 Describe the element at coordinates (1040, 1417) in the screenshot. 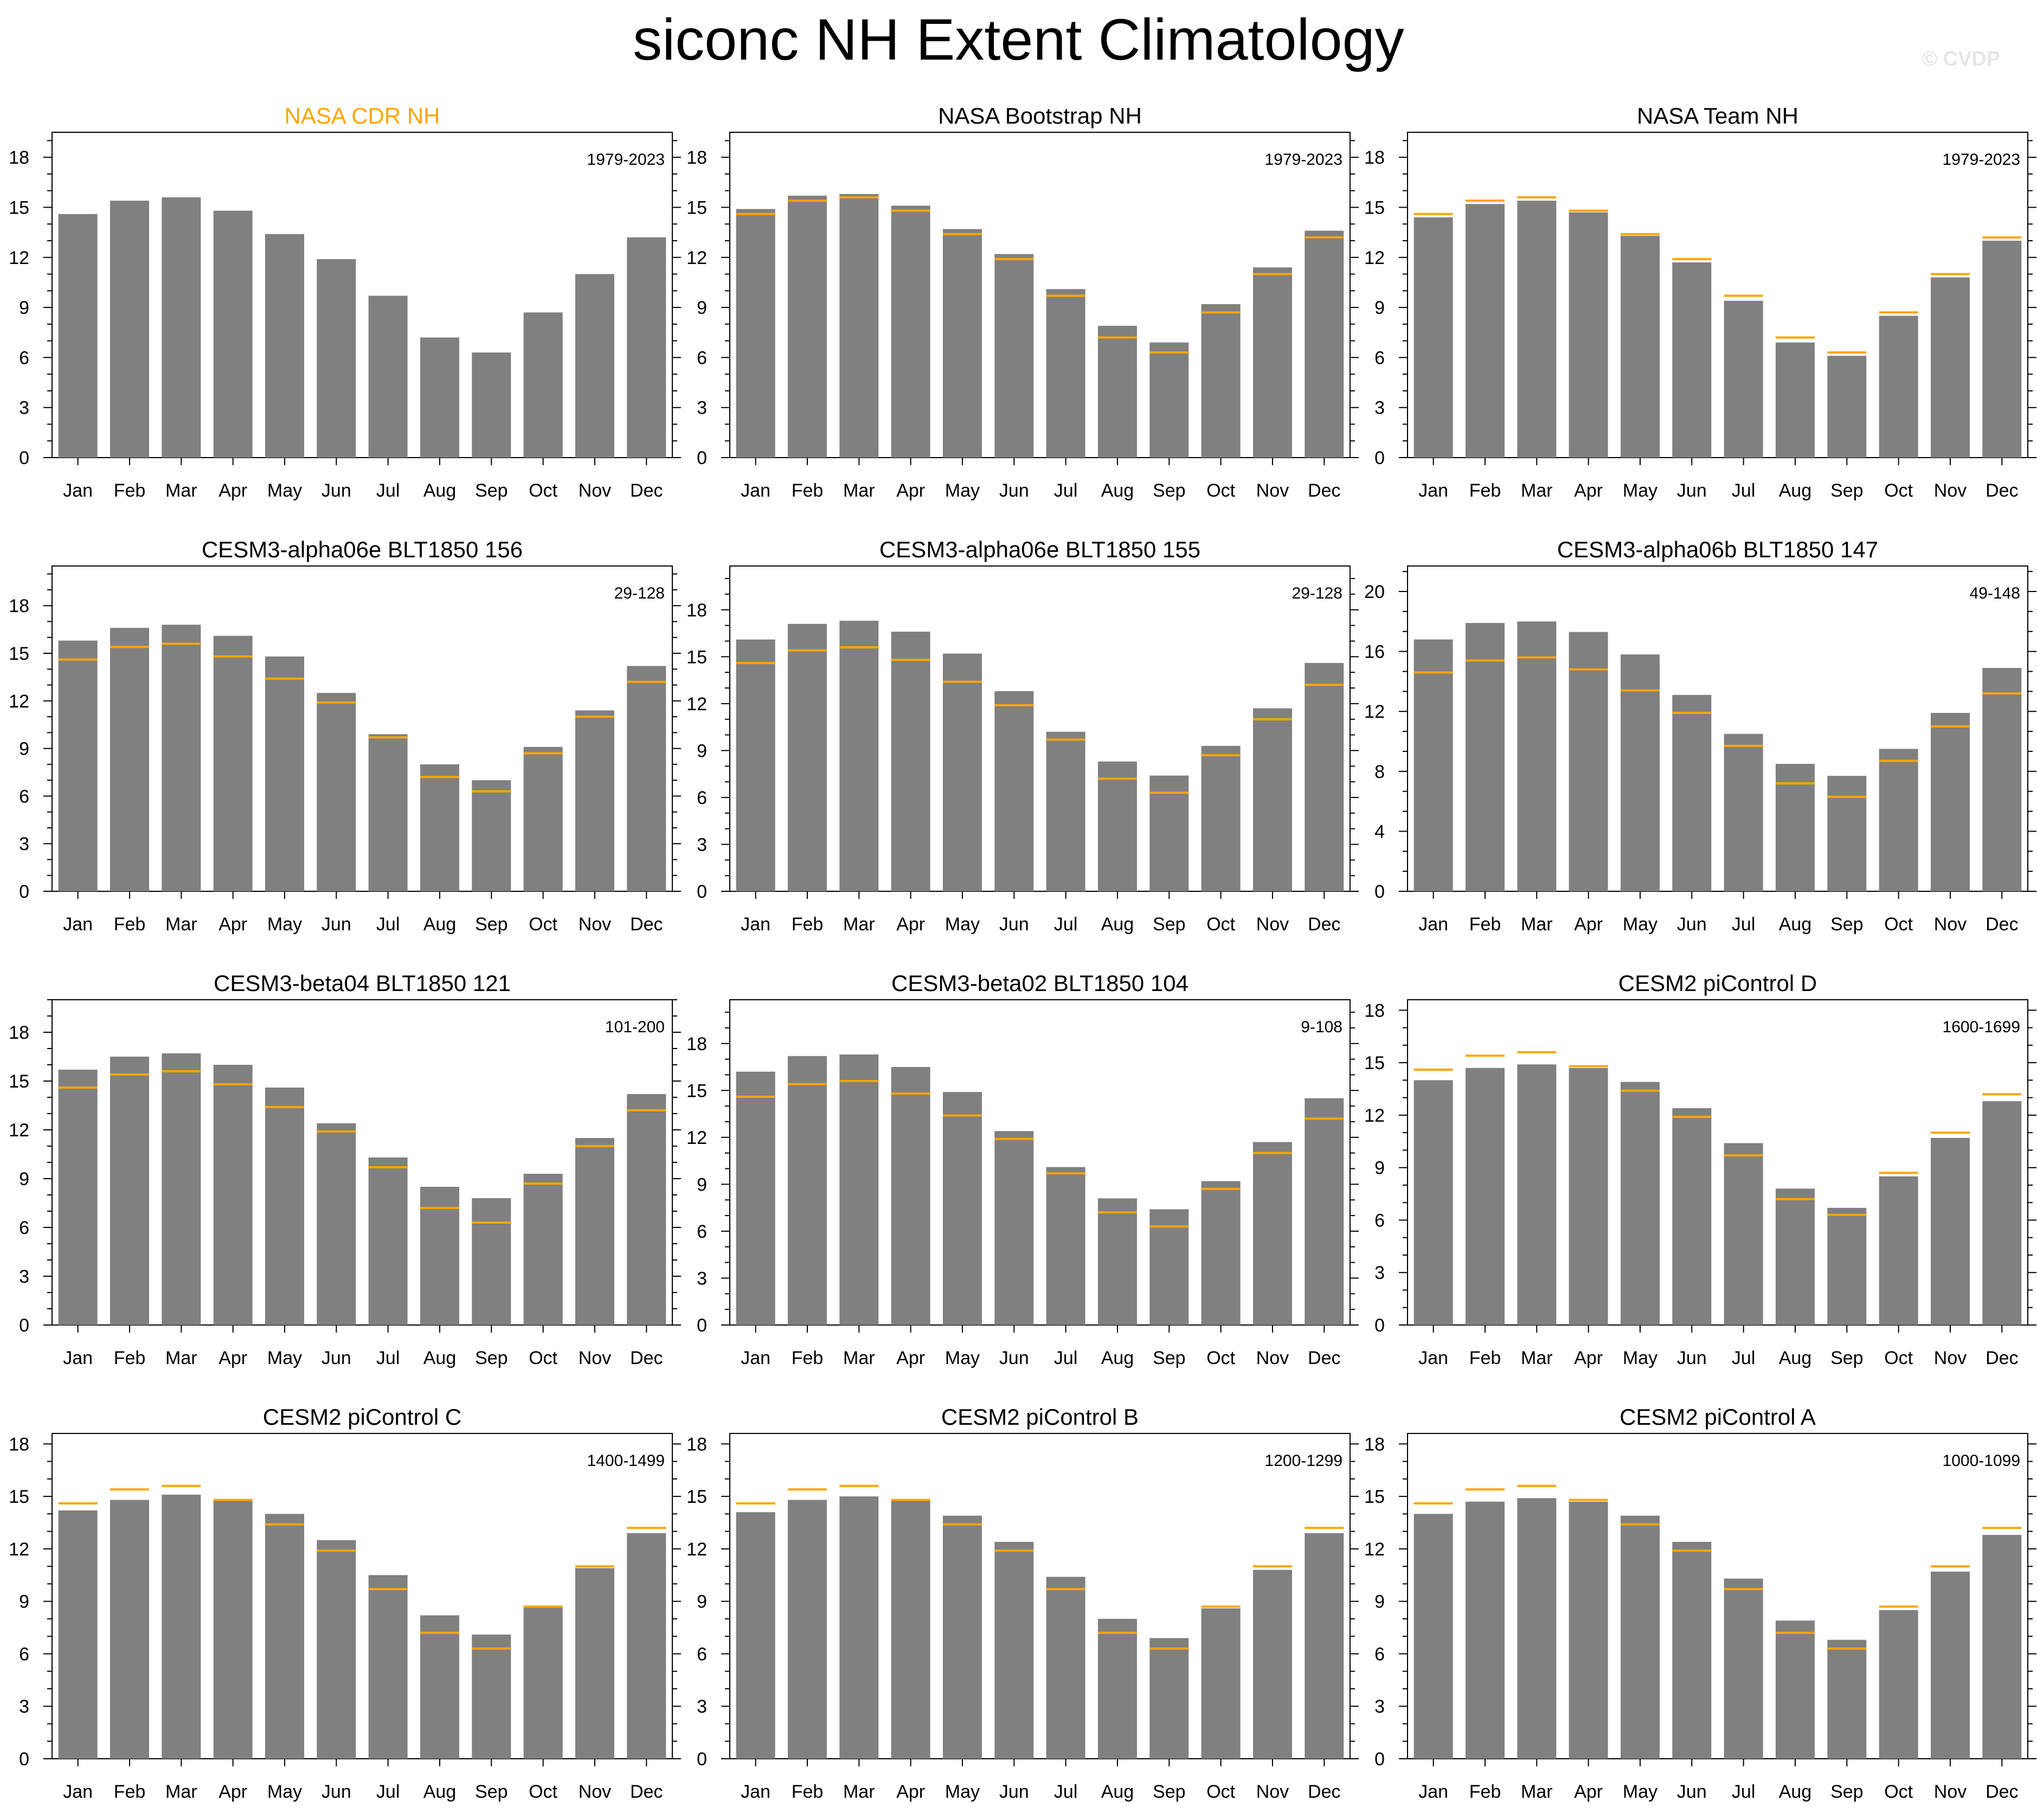

I see `panel-title: CESM2 piControl B` at that location.